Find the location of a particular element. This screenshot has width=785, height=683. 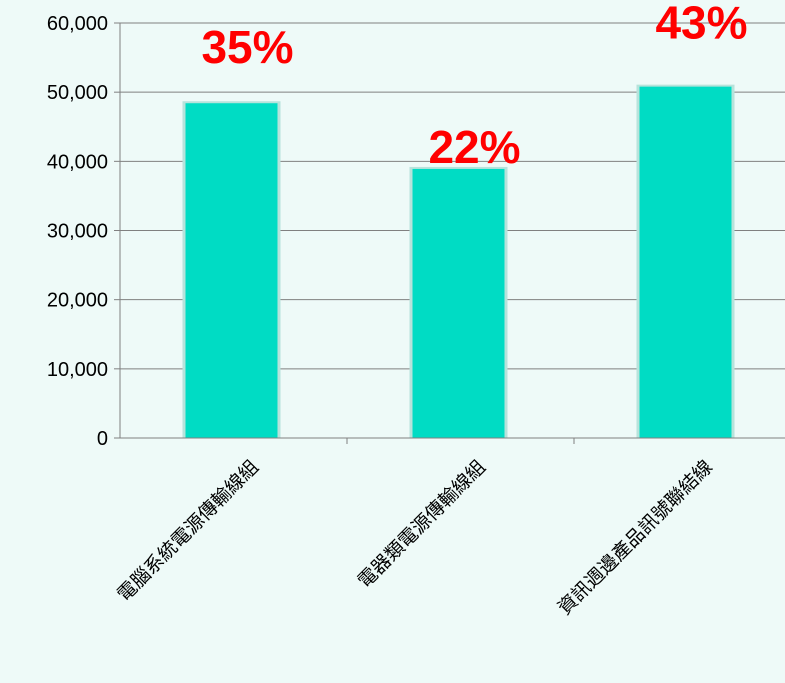

y-tick-labels: 0 10,000 20,000 30,000 40,000 50,000 60,000 is located at coordinates (77, 231).